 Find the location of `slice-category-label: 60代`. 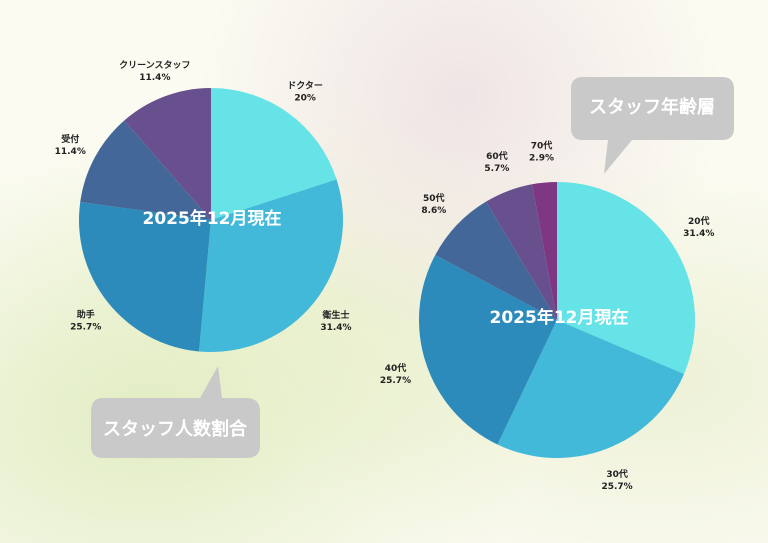

slice-category-label: 60代 is located at coordinates (497, 156).